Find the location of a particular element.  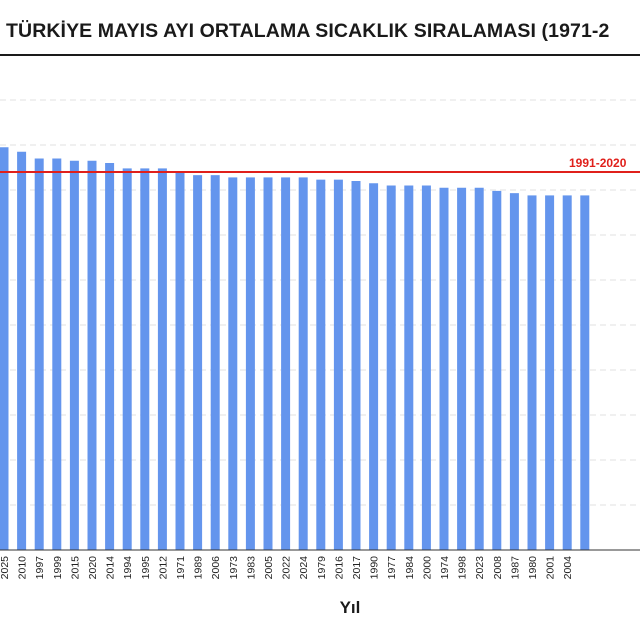

x-tick-label: 1998 is located at coordinates (463, 568).